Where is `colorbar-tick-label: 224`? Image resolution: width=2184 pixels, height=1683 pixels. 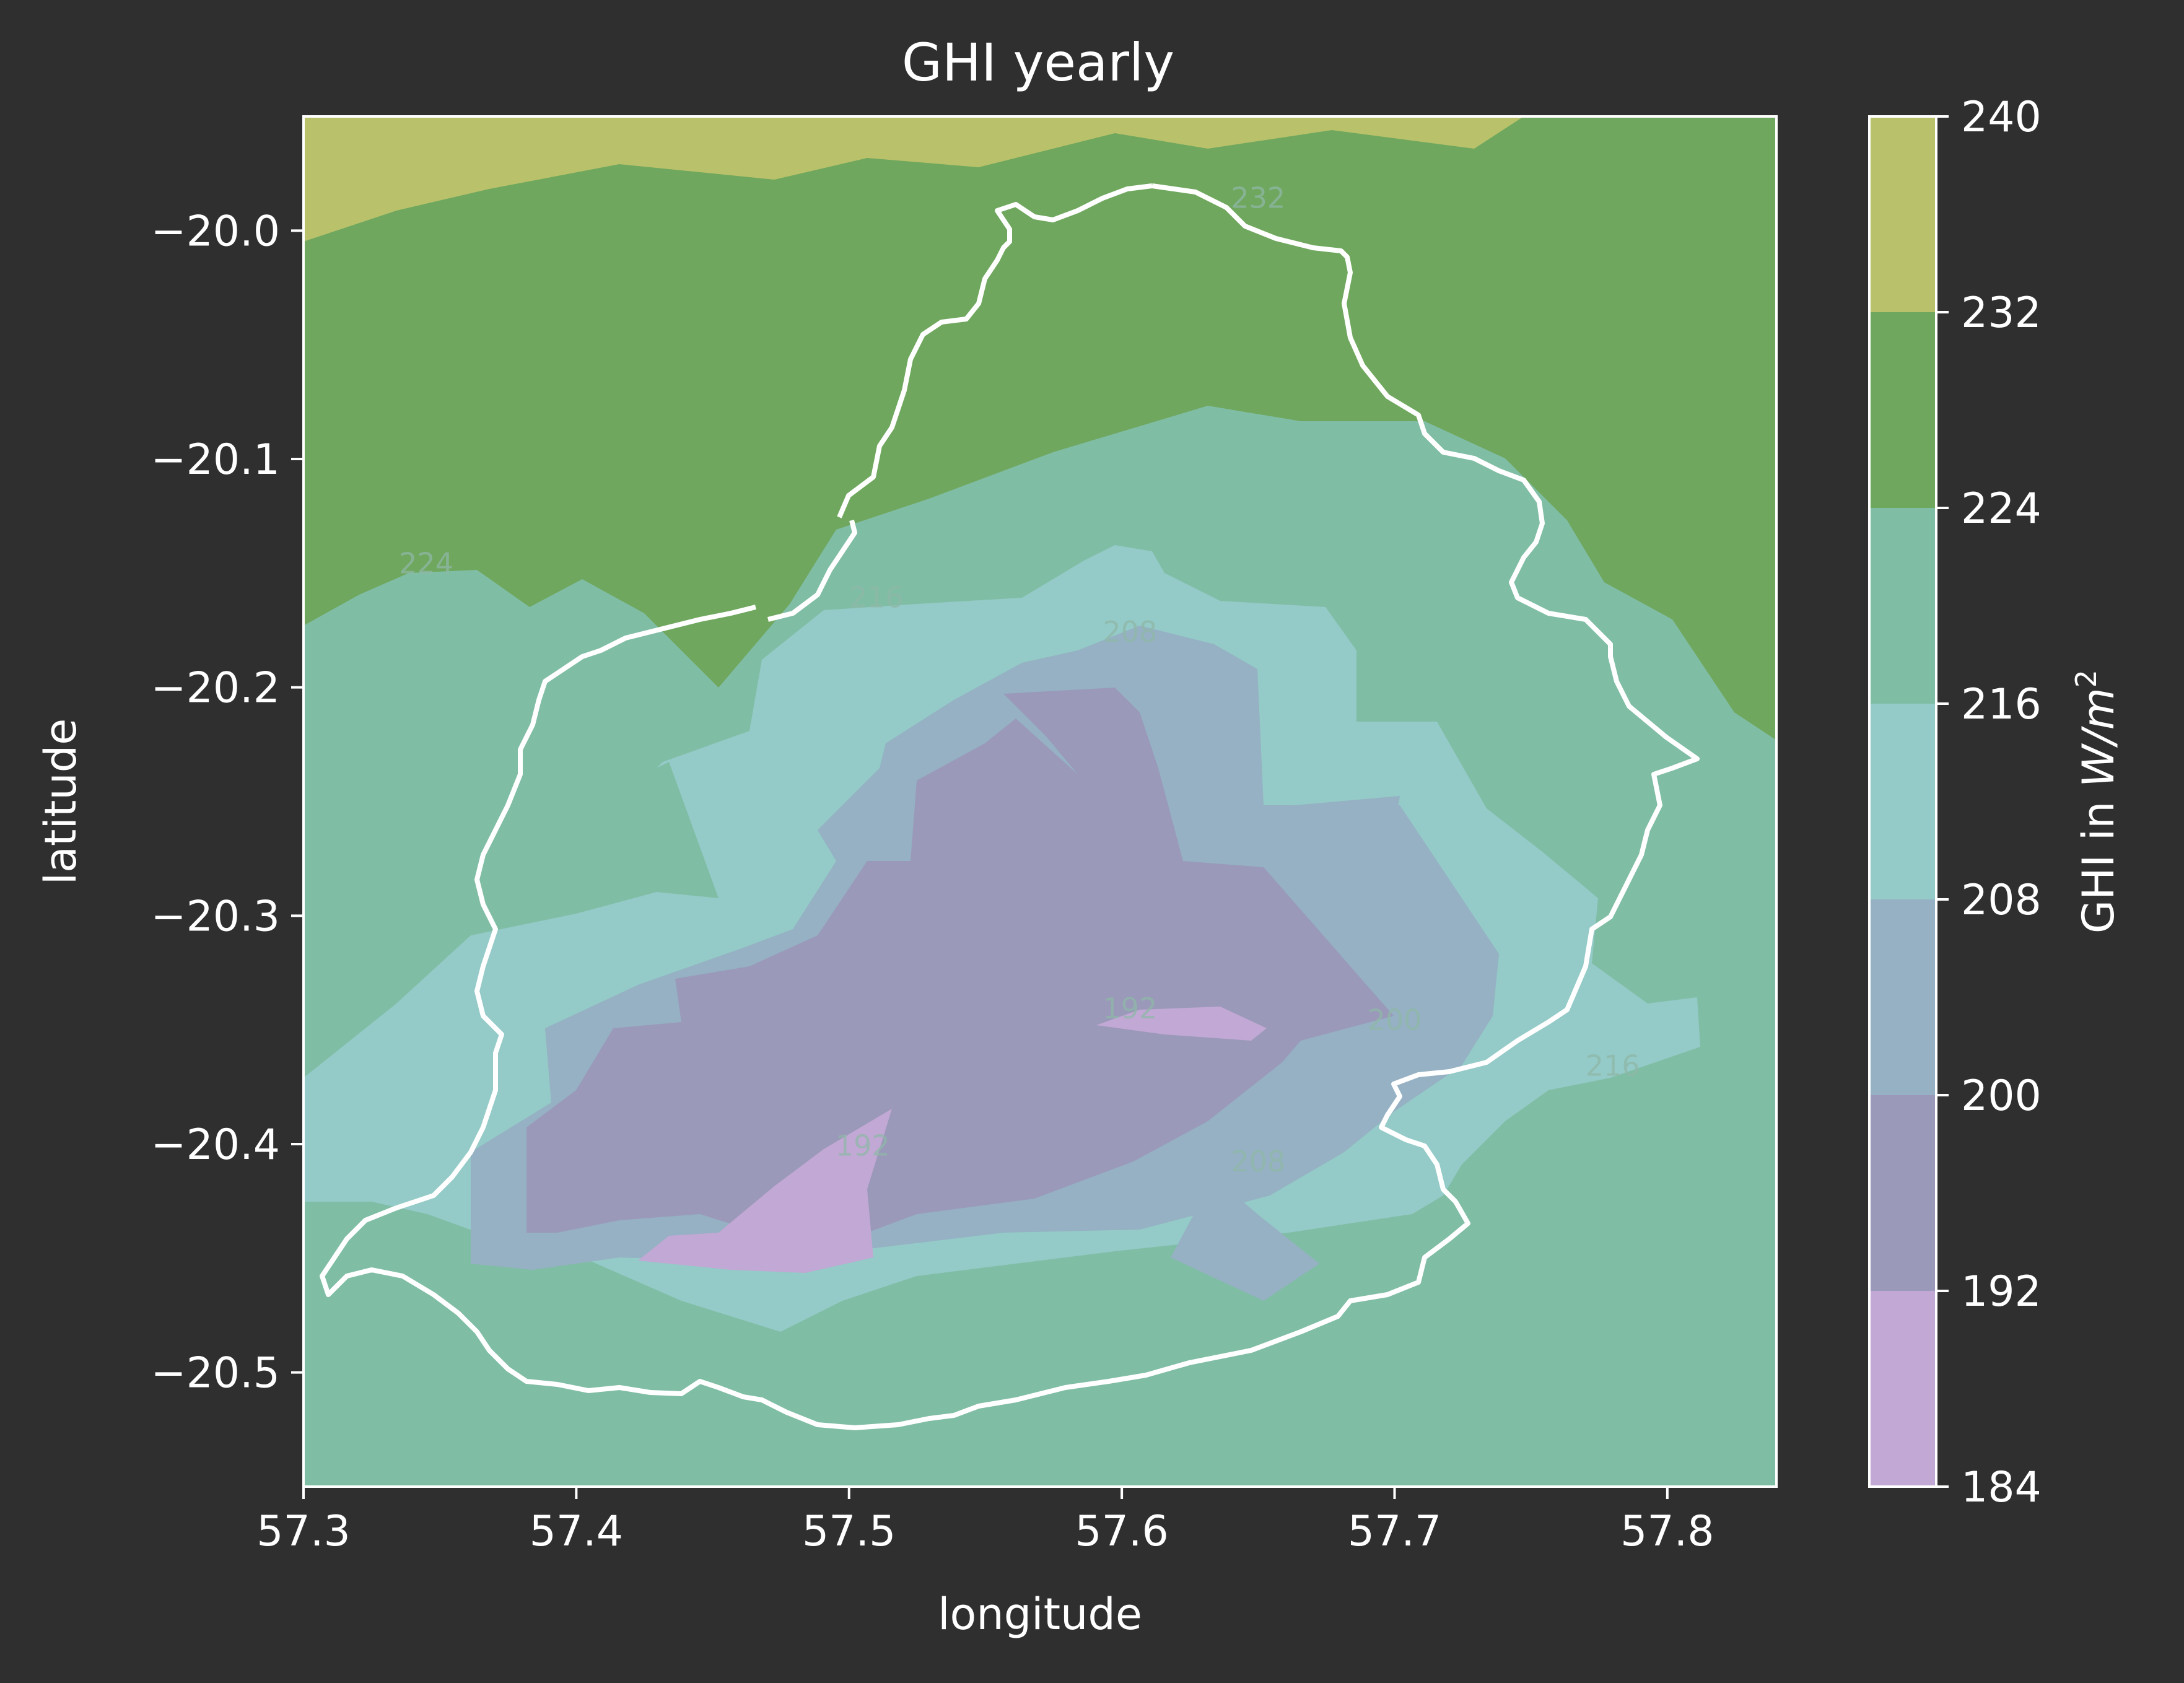 colorbar-tick-label: 224 is located at coordinates (2002, 508).